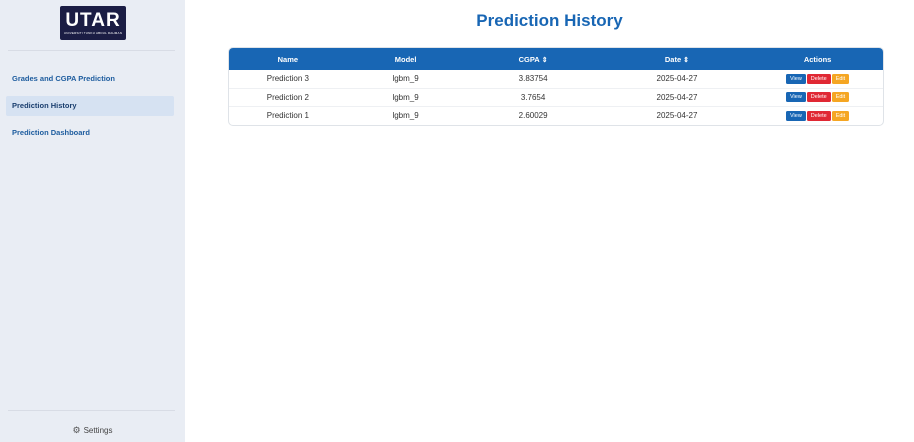 The image size is (914, 442). I want to click on cell-cgpa: 3.83754, so click(533, 79).